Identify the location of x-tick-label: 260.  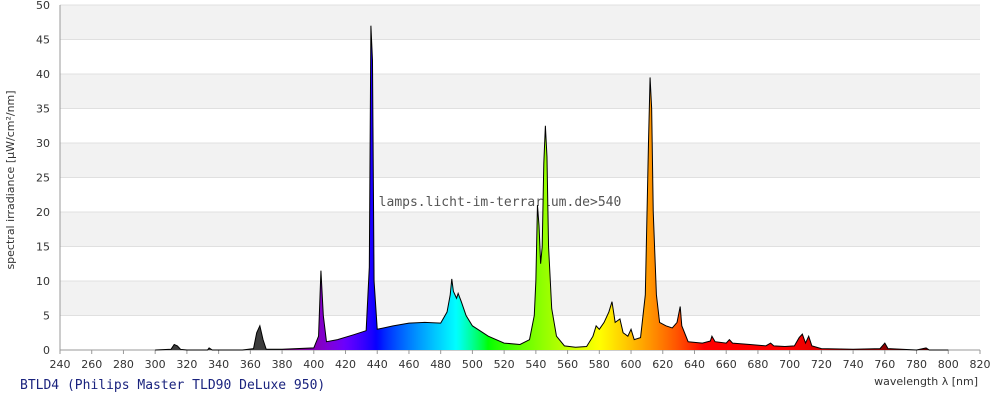
(91, 364).